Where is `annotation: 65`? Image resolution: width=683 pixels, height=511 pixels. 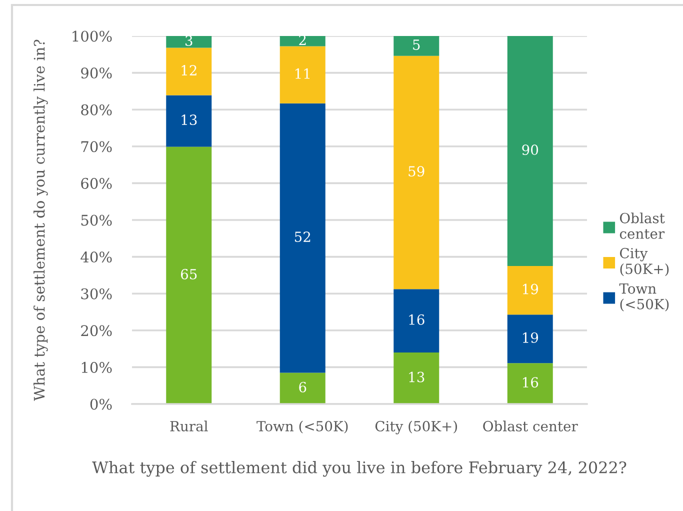
annotation: 65 is located at coordinates (188, 274).